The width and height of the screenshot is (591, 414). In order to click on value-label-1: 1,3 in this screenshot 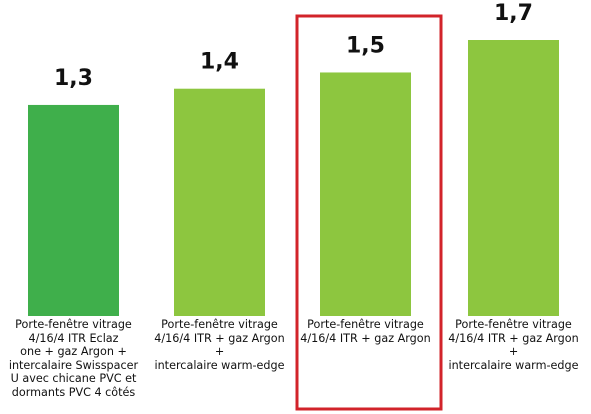, I will do `click(73, 78)`.